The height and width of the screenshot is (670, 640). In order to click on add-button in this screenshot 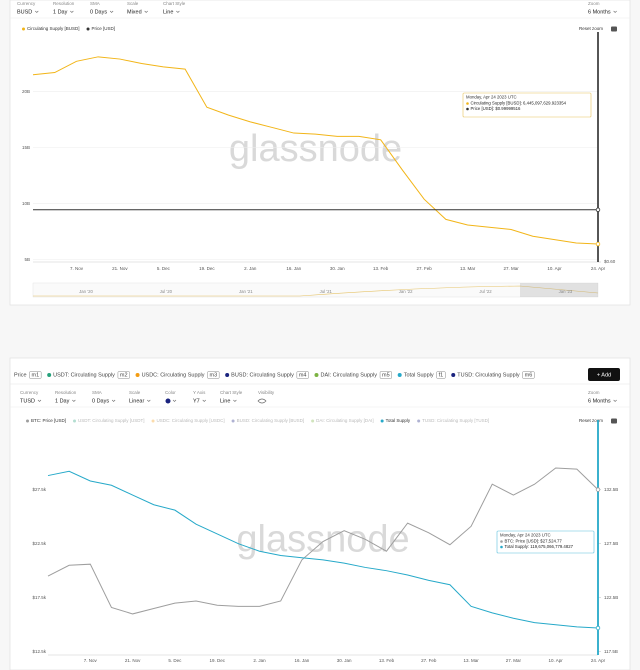, I will do `click(604, 374)`.